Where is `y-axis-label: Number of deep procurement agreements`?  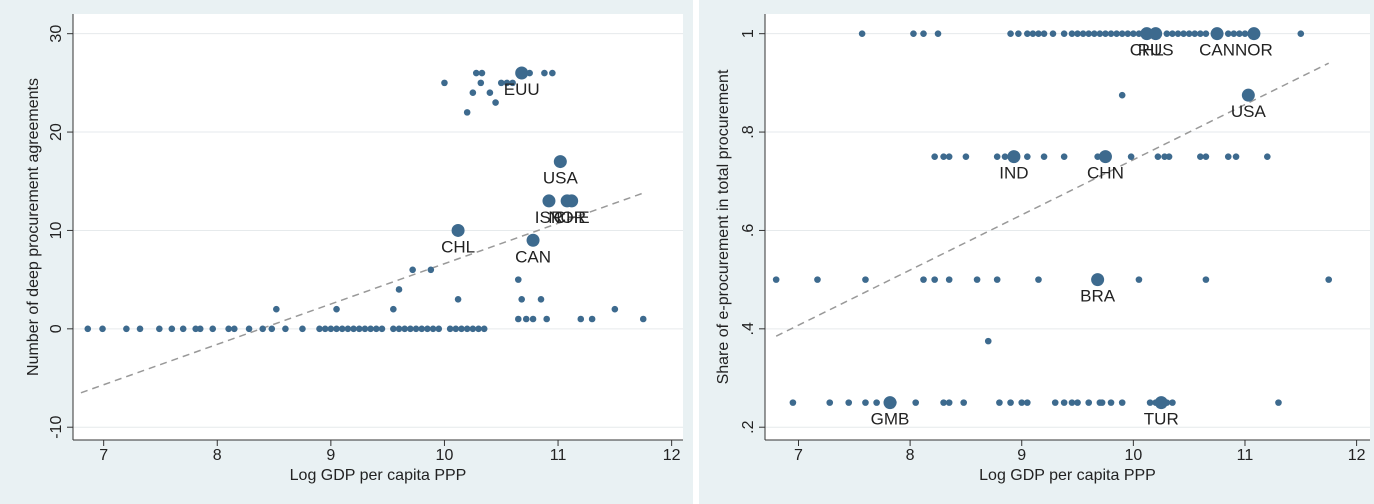
y-axis-label: Number of deep procurement agreements is located at coordinates (33, 227).